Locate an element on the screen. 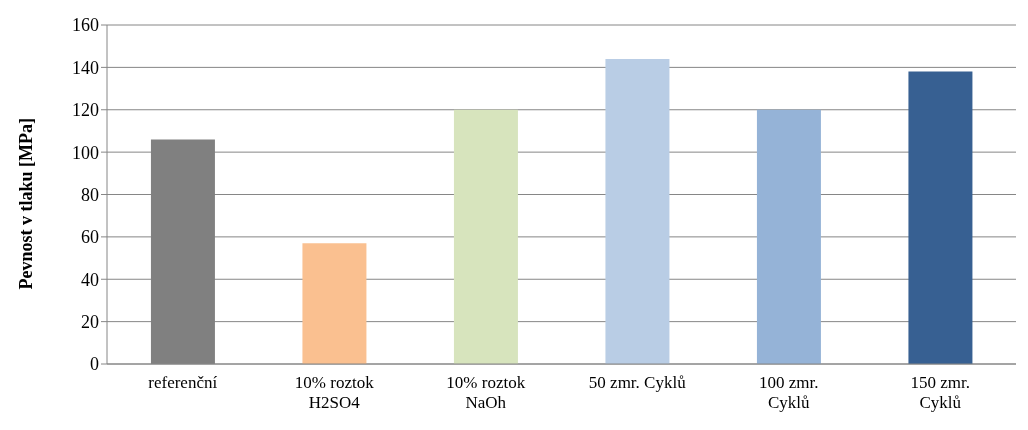 The image size is (1028, 430). x-tick-label: 10% roztok H2SO4 is located at coordinates (334, 392).